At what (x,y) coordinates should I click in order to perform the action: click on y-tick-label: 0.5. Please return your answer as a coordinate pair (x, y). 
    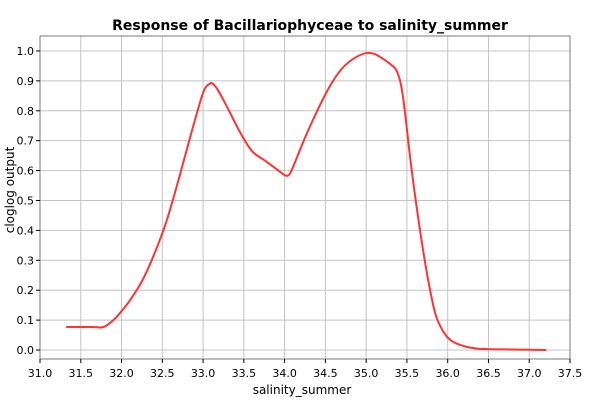
    Looking at the image, I should click on (26, 200).